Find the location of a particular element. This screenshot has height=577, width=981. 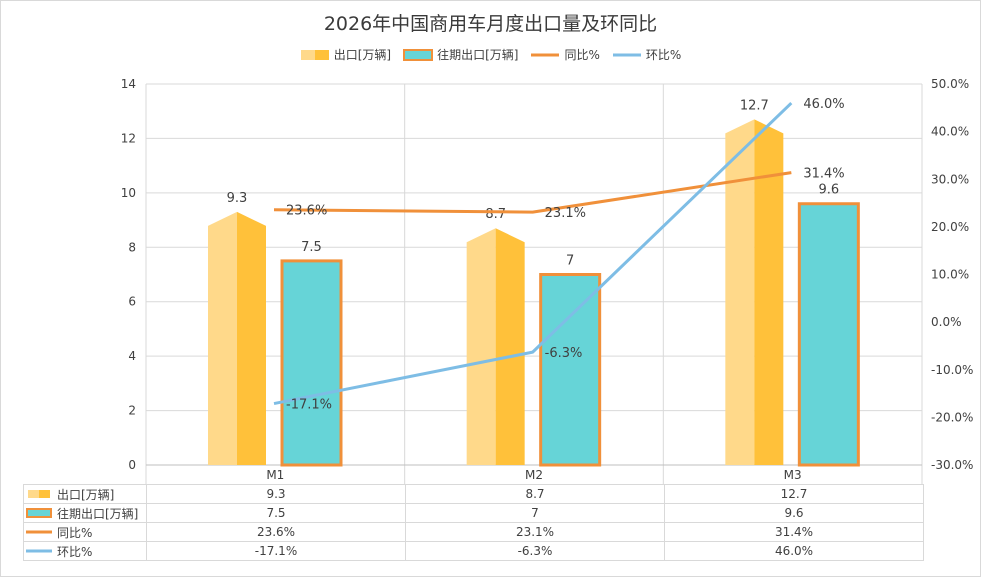

bar-prior-label: 9.6 is located at coordinates (828, 190).